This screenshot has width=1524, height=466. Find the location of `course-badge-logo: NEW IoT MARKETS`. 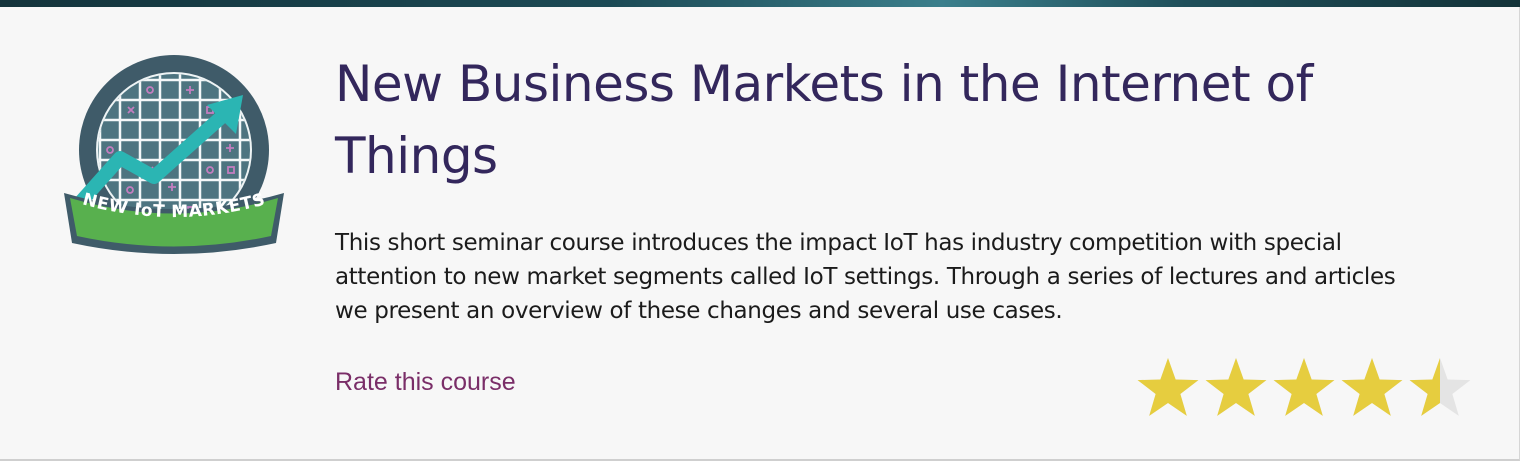

course-badge-logo: NEW IoT MARKETS is located at coordinates (174, 154).